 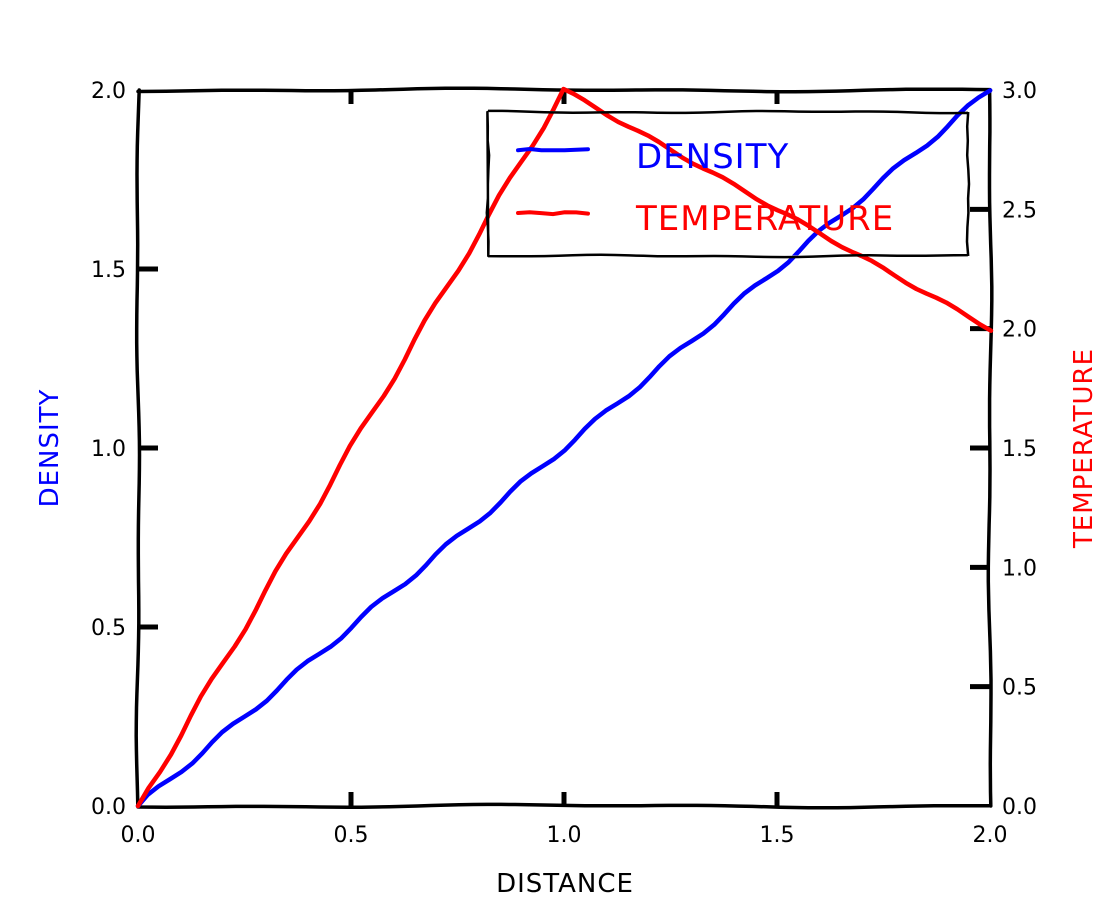 What do you see at coordinates (50, 448) in the screenshot?
I see `left-y-axis-label: DENSITY` at bounding box center [50, 448].